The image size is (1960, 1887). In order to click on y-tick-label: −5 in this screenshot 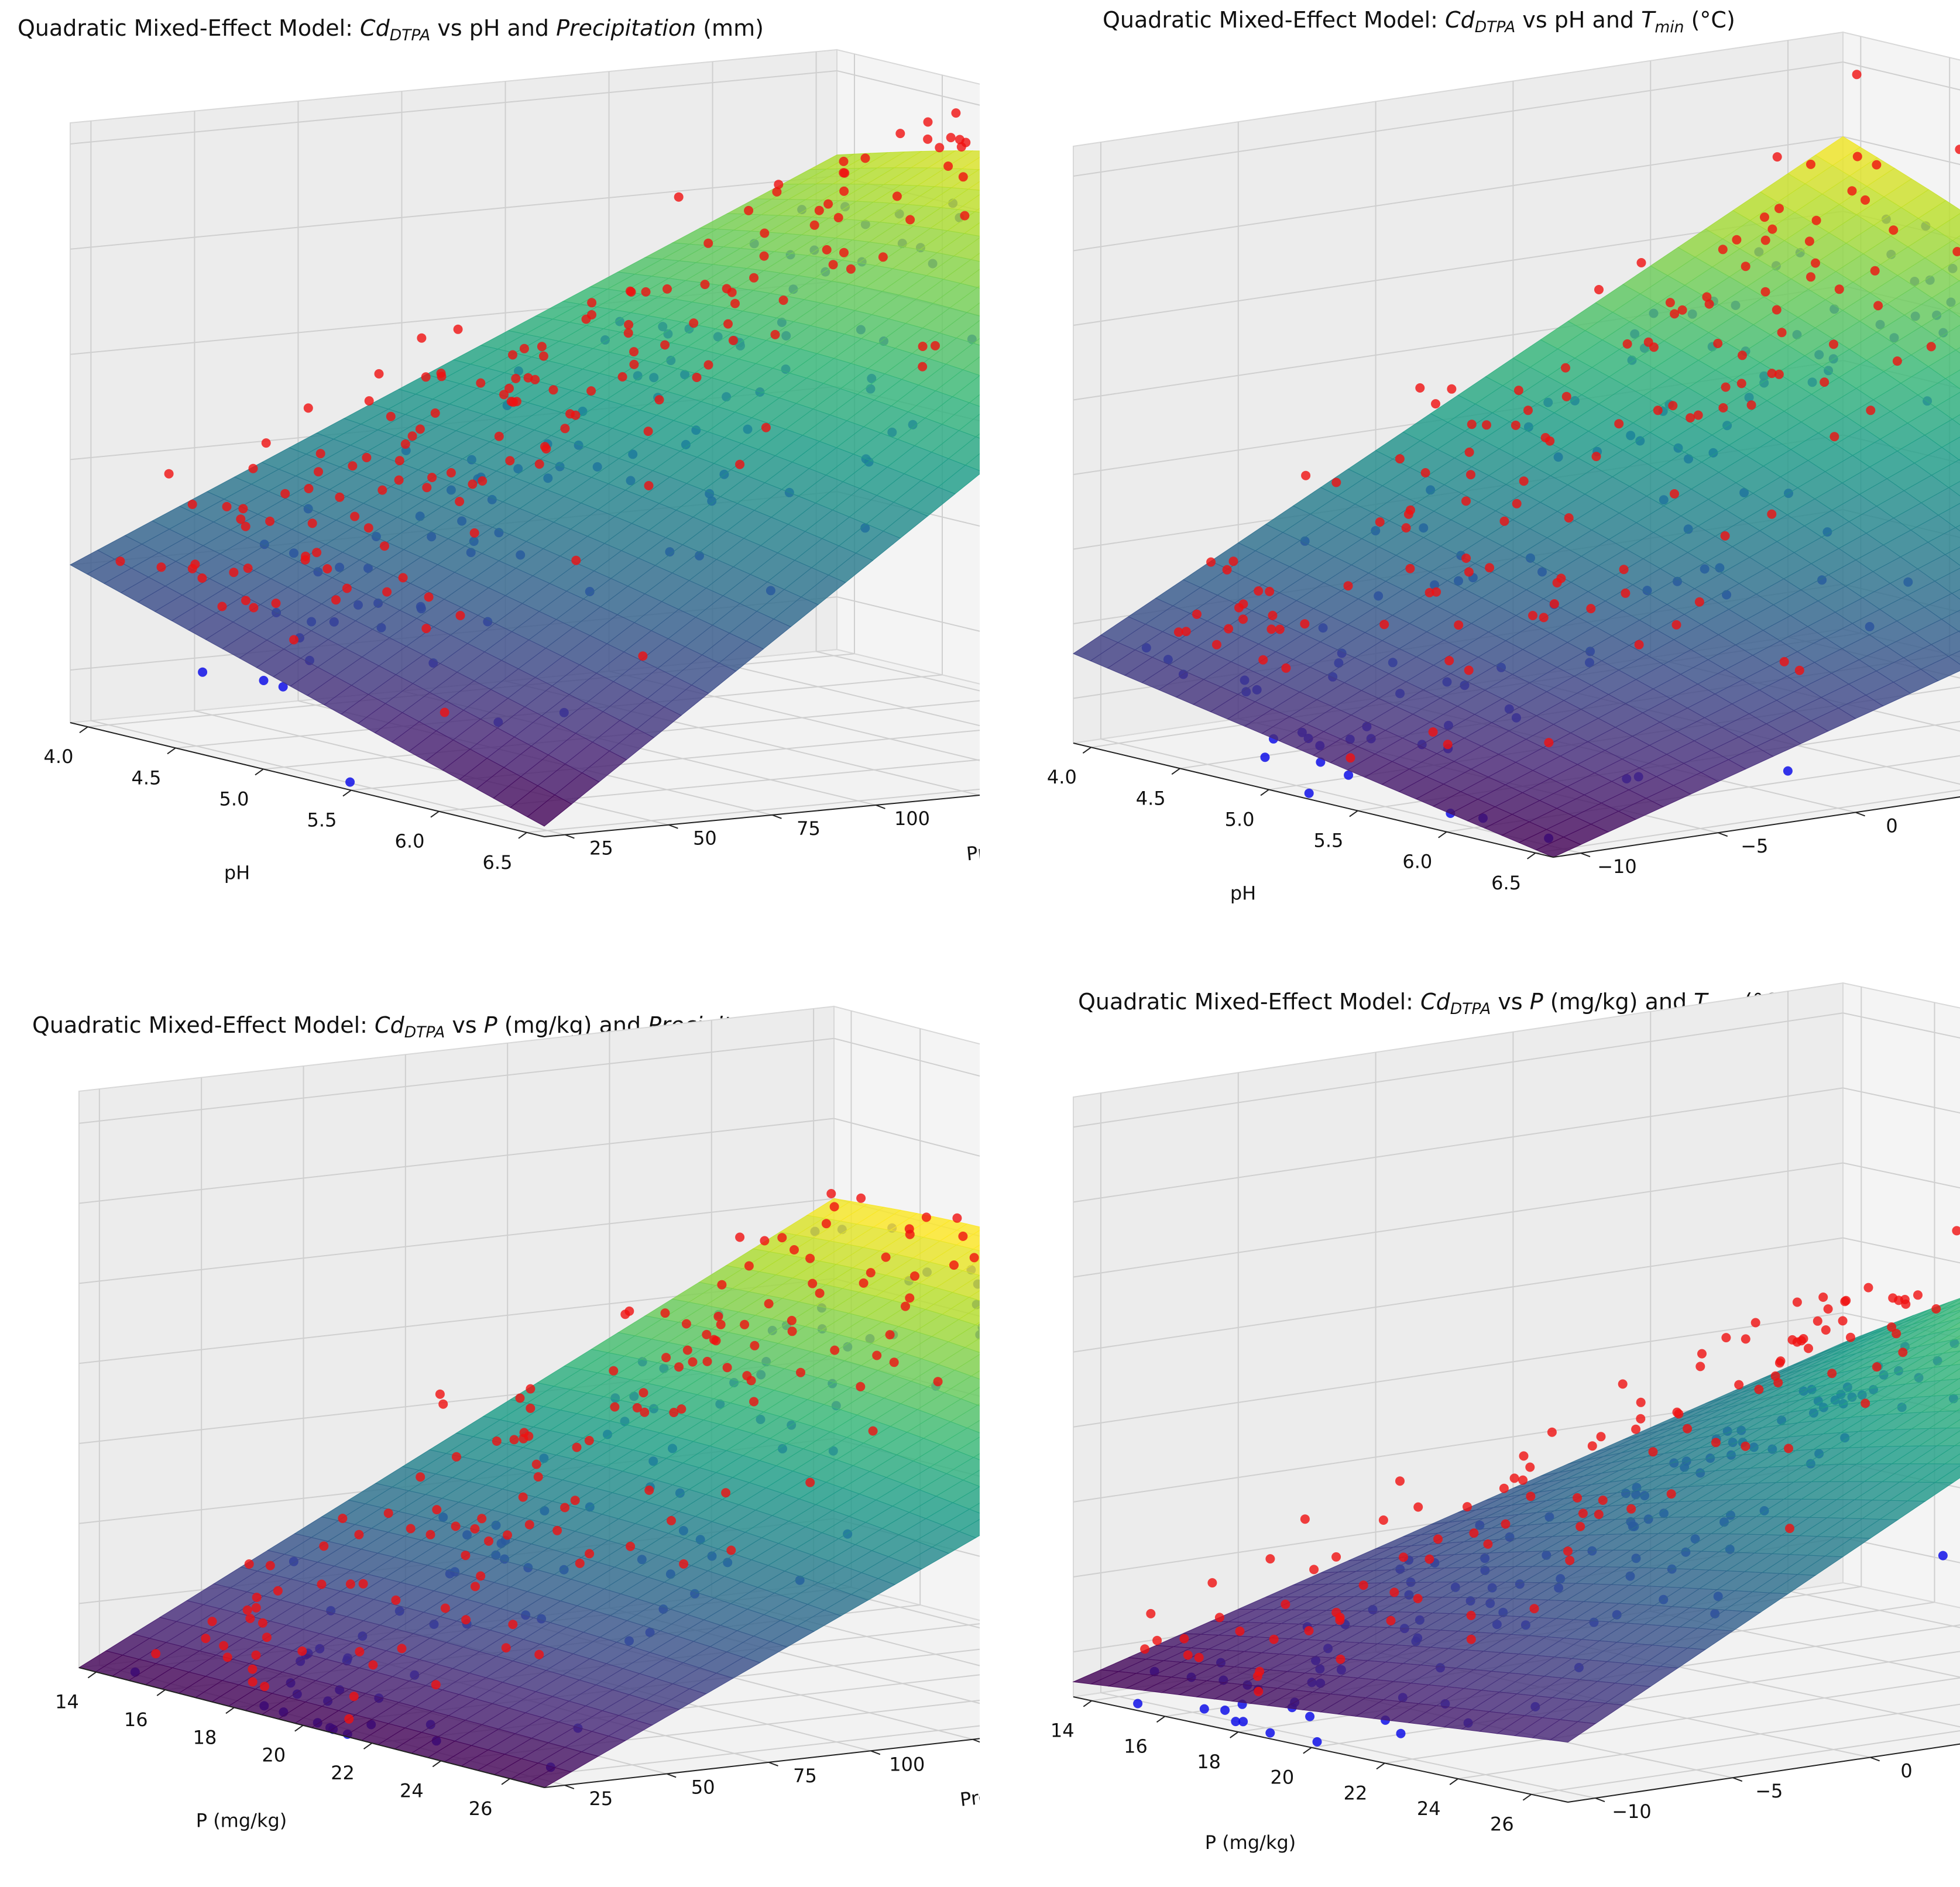, I will do `click(1754, 846)`.